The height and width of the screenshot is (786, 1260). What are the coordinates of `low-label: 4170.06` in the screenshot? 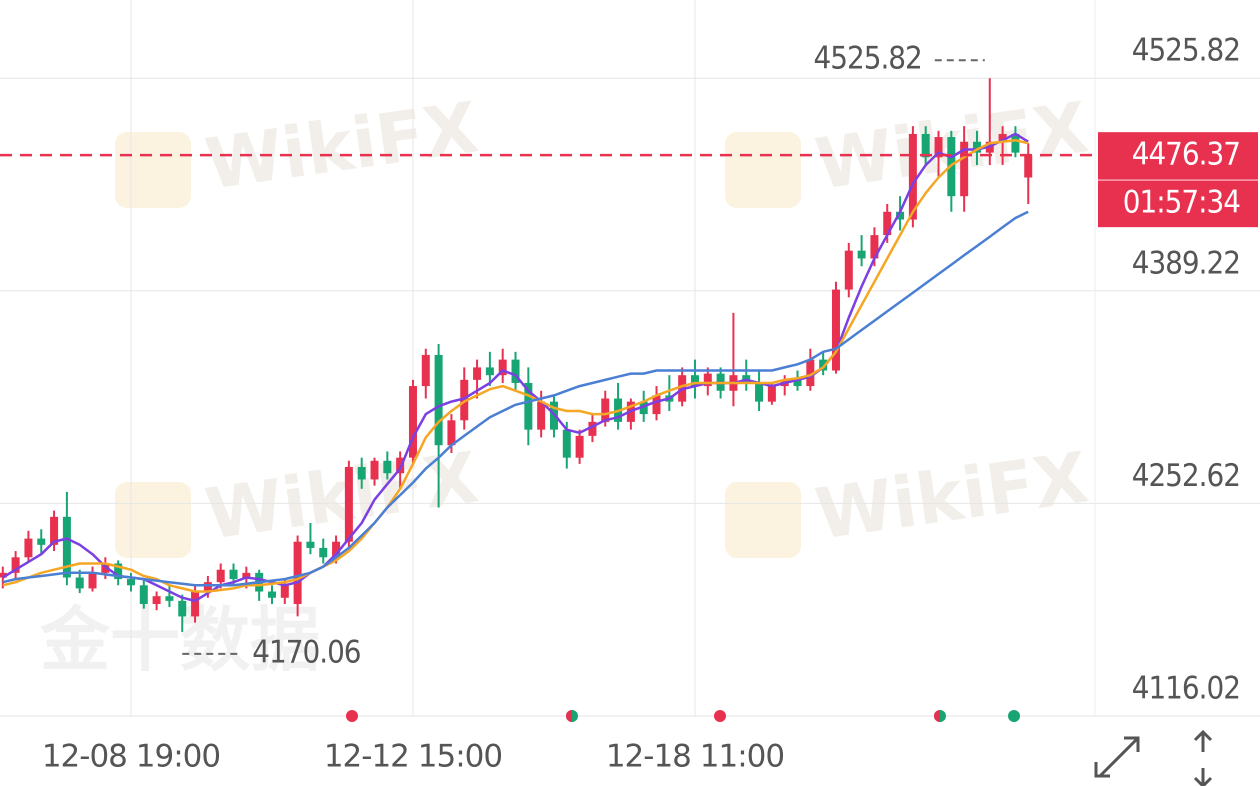 It's located at (306, 652).